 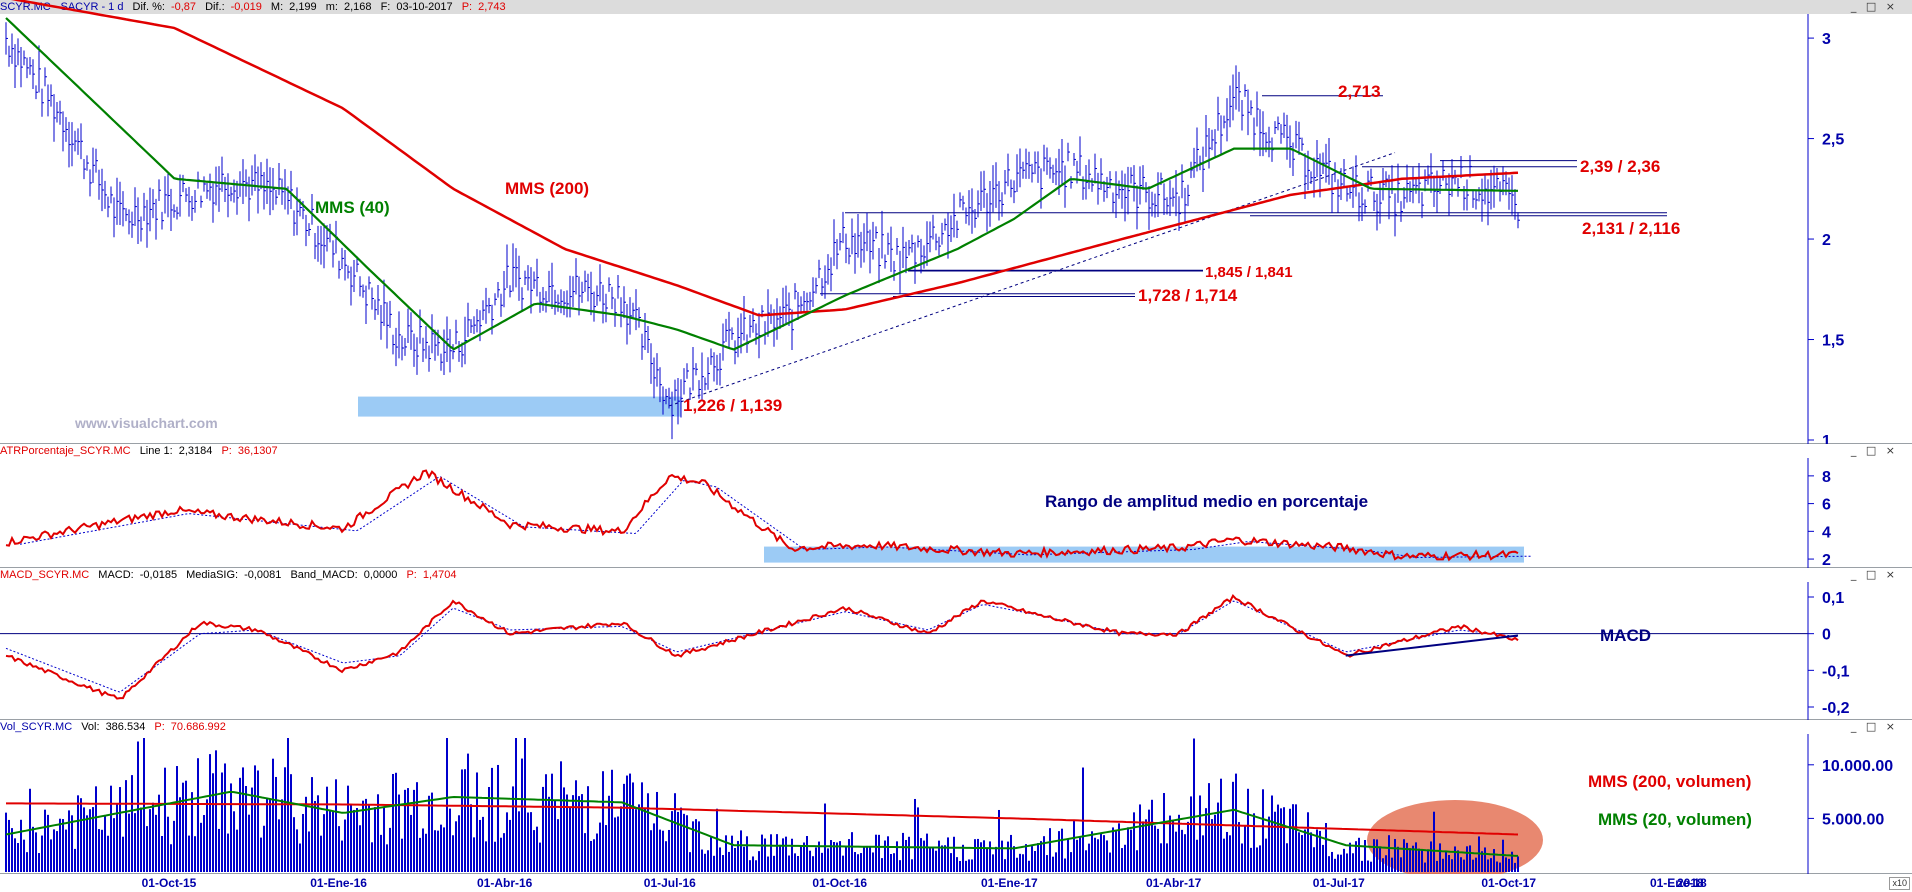 What do you see at coordinates (1899, 883) in the screenshot?
I see `scale-corner: x10` at bounding box center [1899, 883].